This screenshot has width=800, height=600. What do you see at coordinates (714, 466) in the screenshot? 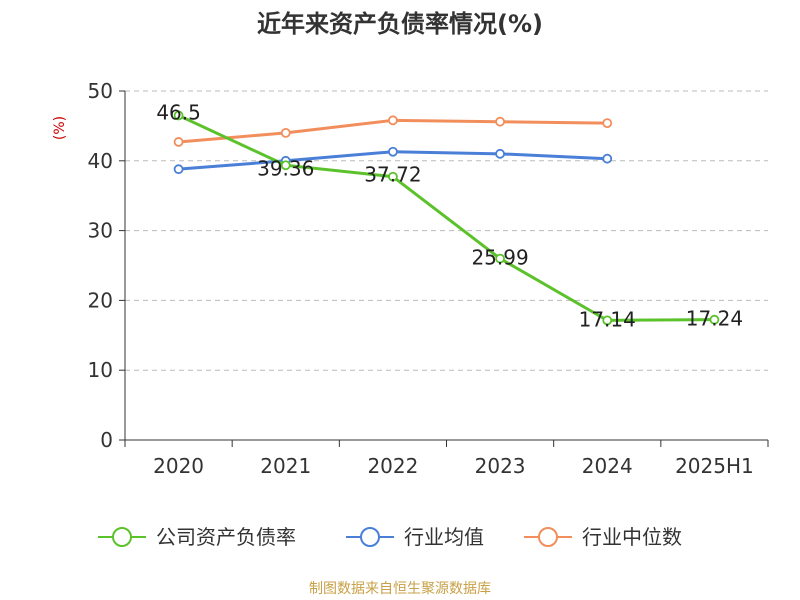
I see `x-tick-label: 2025H1` at bounding box center [714, 466].